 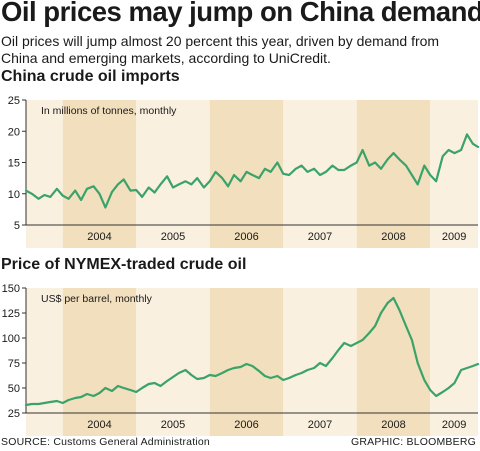 I want to click on y-tick-label: 125, so click(x=11, y=314).